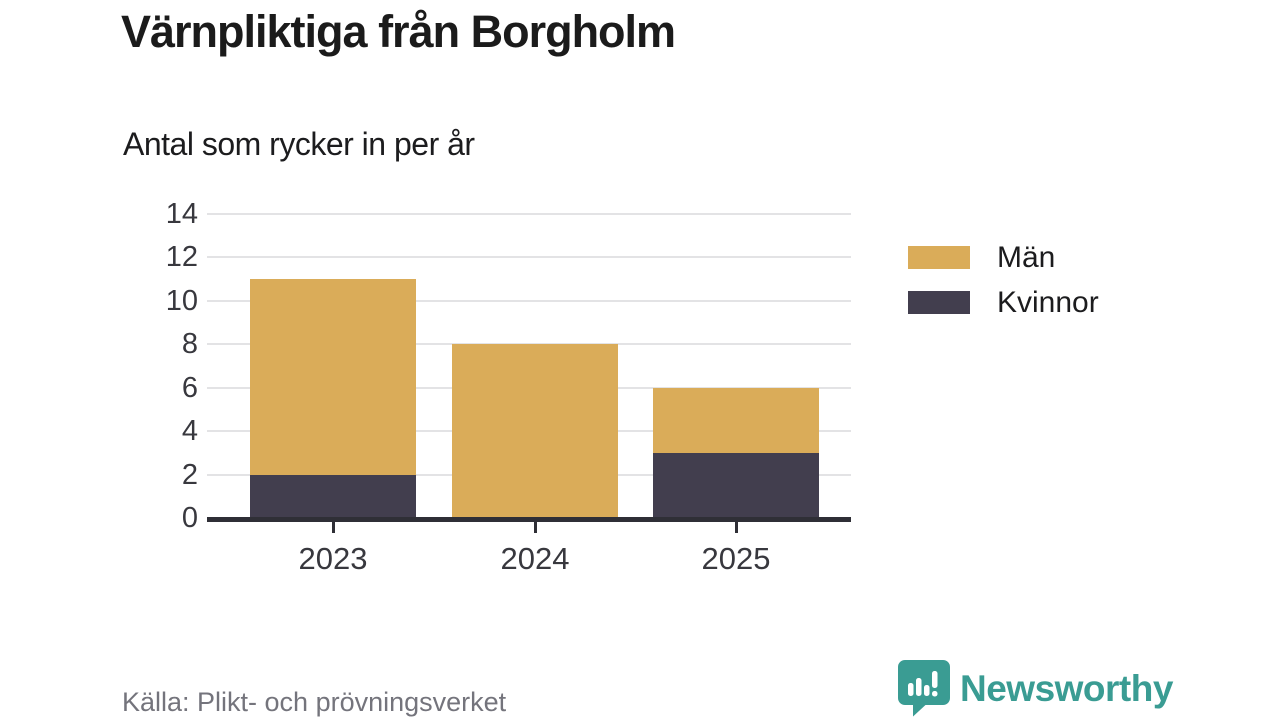 The image size is (1280, 720). Describe the element at coordinates (736, 420) in the screenshot. I see `bar-2025-män` at that location.